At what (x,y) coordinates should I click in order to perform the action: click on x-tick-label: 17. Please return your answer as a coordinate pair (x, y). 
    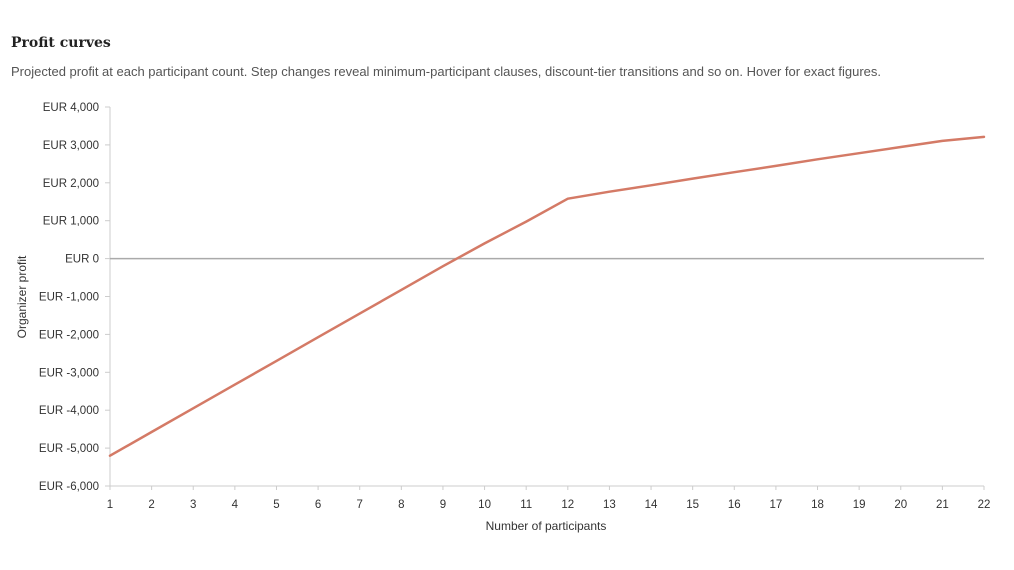
    Looking at the image, I should click on (776, 505).